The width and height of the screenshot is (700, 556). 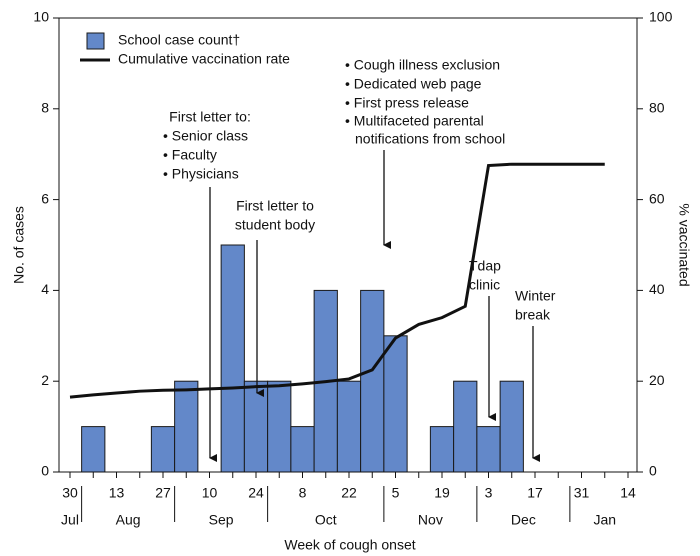 I want to click on month-label: Jul, so click(x=70, y=520).